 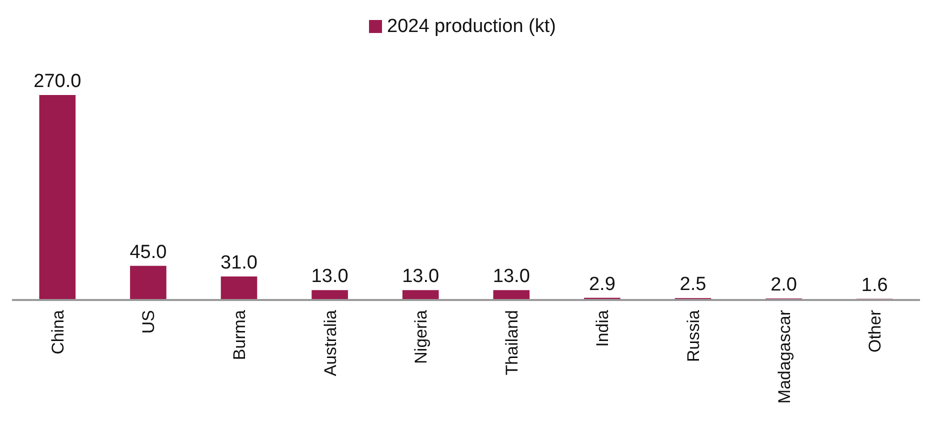 What do you see at coordinates (693, 285) in the screenshot?
I see `data-label: 2.5` at bounding box center [693, 285].